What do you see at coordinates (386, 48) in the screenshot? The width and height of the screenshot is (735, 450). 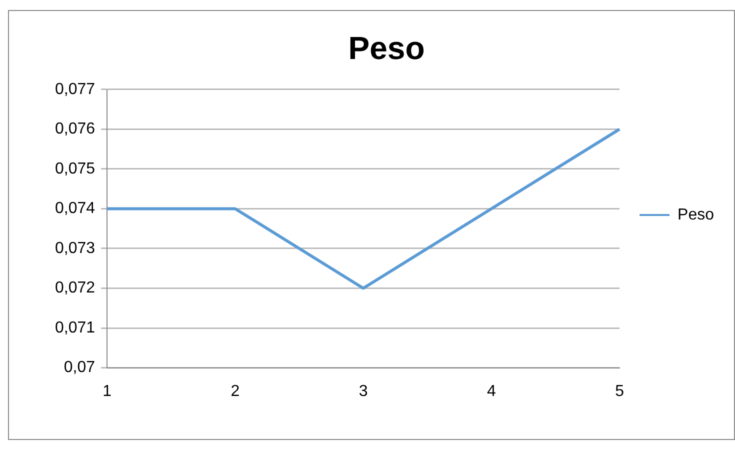 I see `chart-title: Peso` at bounding box center [386, 48].